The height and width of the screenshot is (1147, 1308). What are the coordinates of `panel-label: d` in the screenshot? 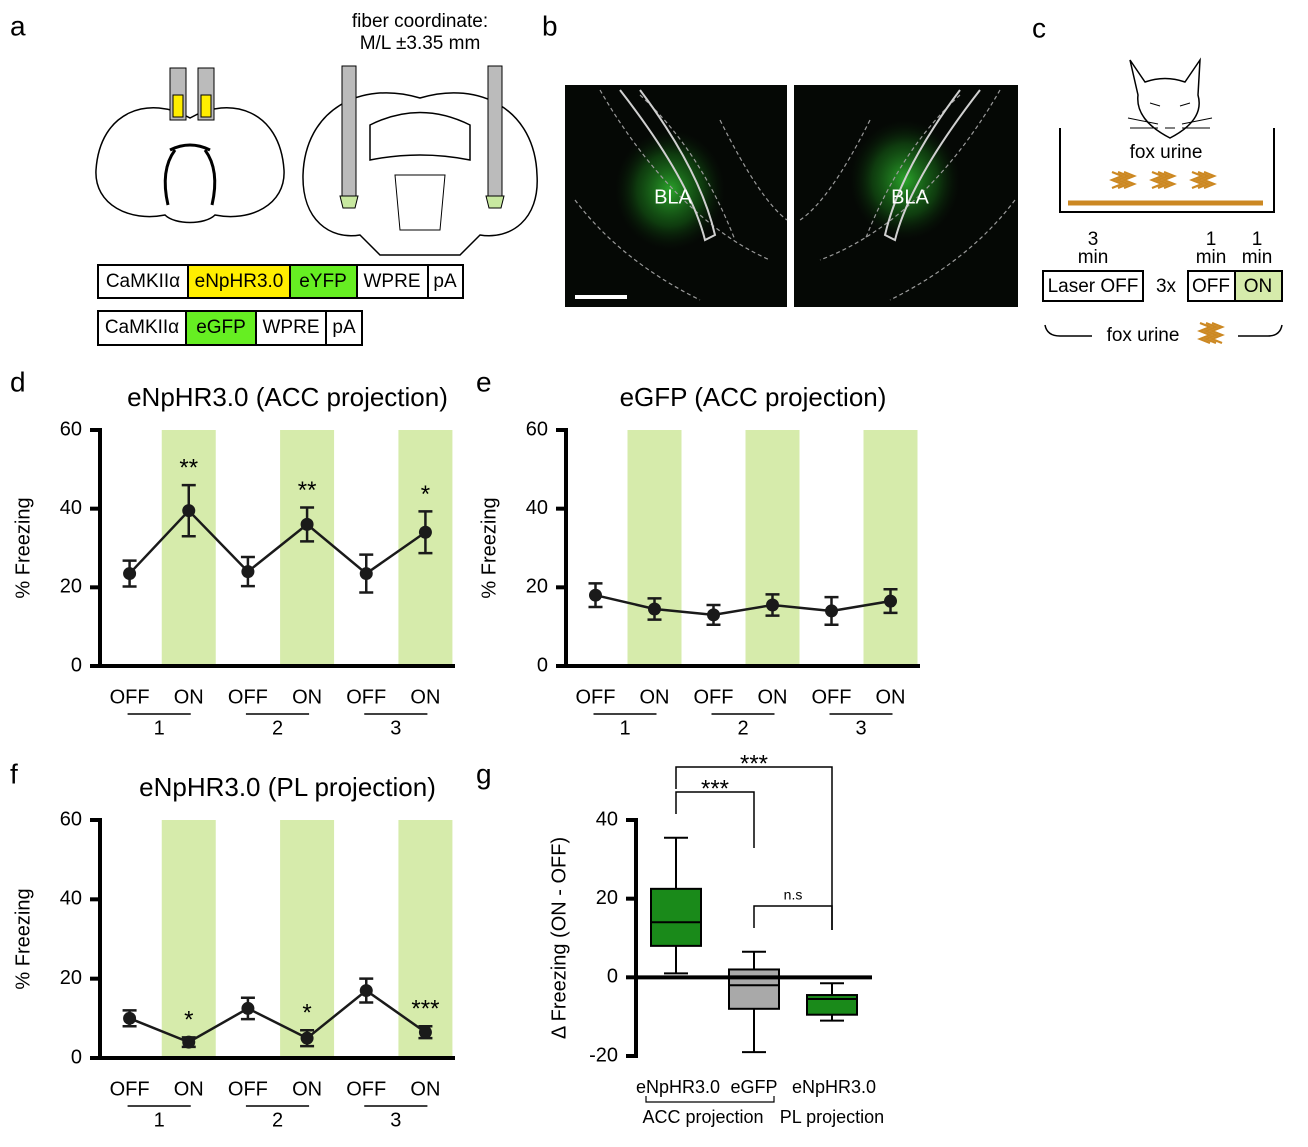 It's located at (18, 381).